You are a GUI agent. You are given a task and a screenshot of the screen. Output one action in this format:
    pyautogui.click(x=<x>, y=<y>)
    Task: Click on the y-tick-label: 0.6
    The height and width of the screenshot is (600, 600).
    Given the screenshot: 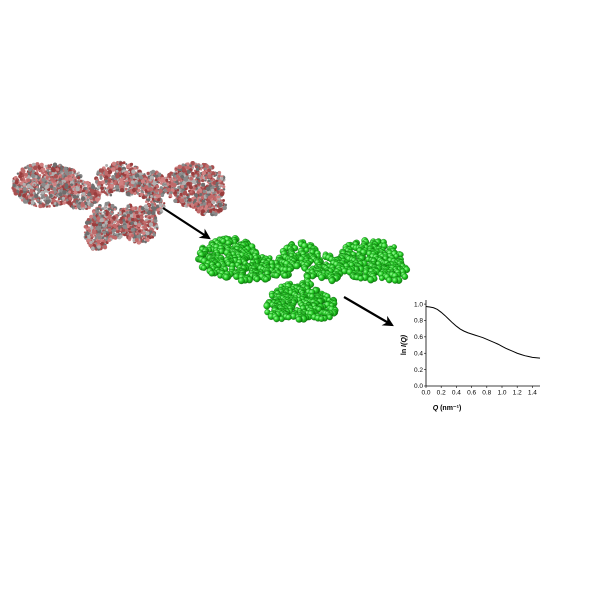 What is the action you would take?
    pyautogui.click(x=418, y=337)
    